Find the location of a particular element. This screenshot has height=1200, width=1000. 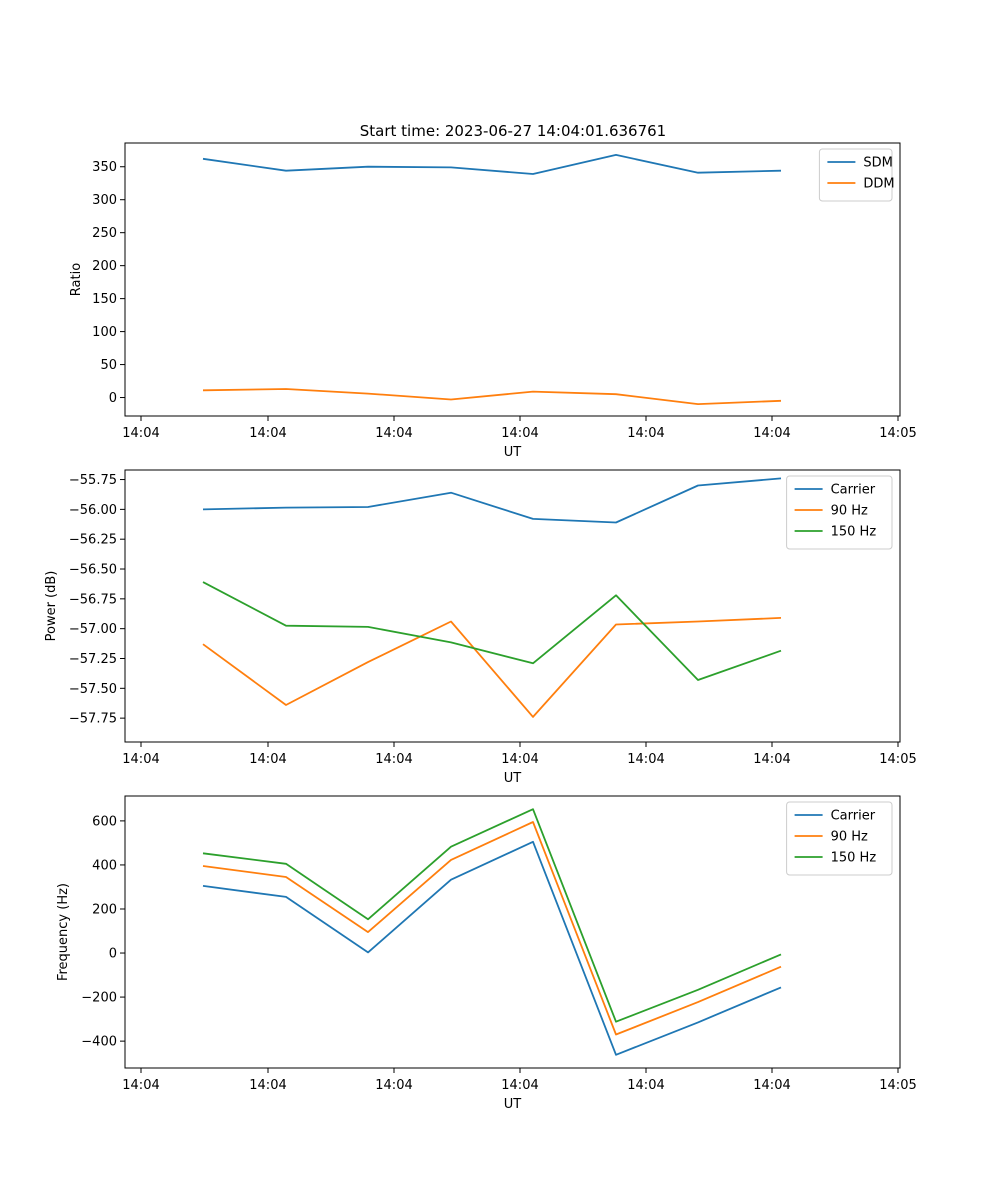

y-tick-label: 350 is located at coordinates (104, 167).